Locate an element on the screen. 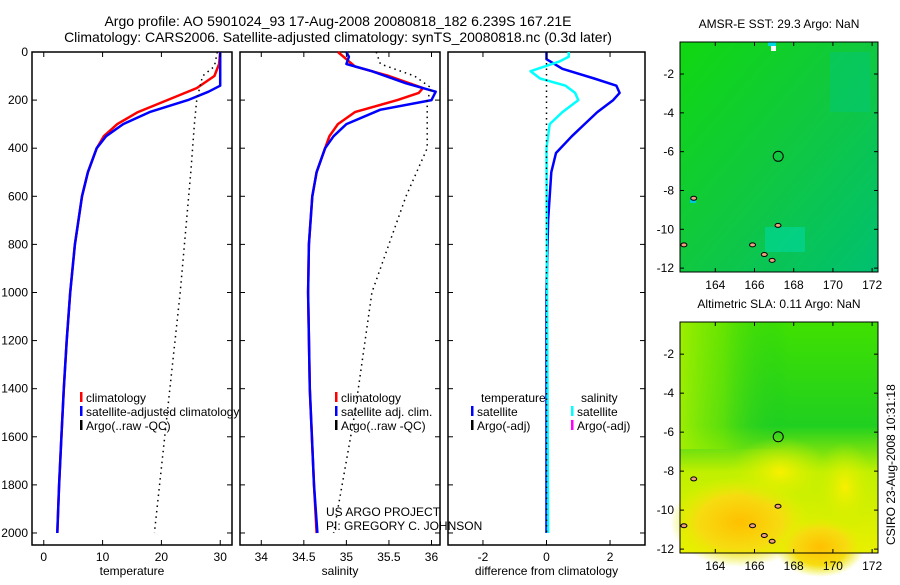 The width and height of the screenshot is (900, 585). series-line-satellite-adj-clim- is located at coordinates (371, 292).